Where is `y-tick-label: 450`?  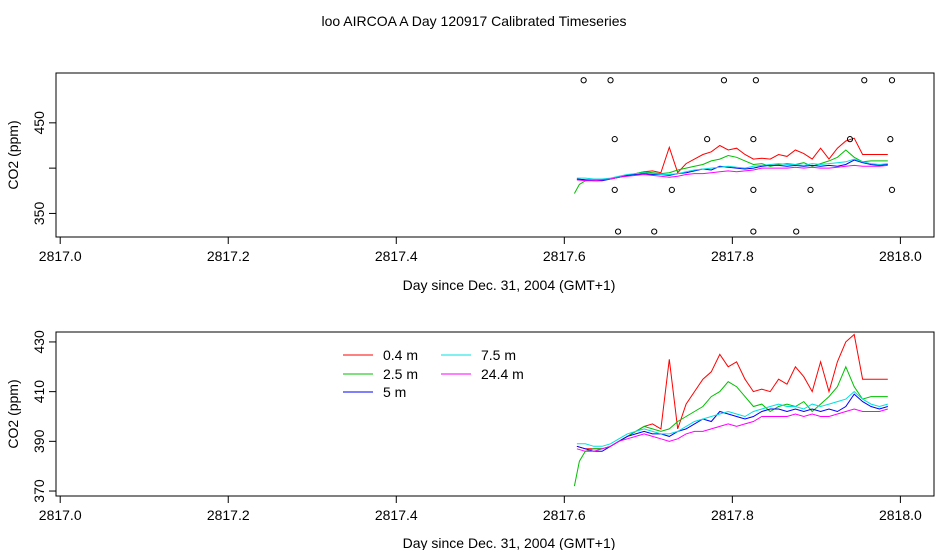 y-tick-label: 450 is located at coordinates (39, 123).